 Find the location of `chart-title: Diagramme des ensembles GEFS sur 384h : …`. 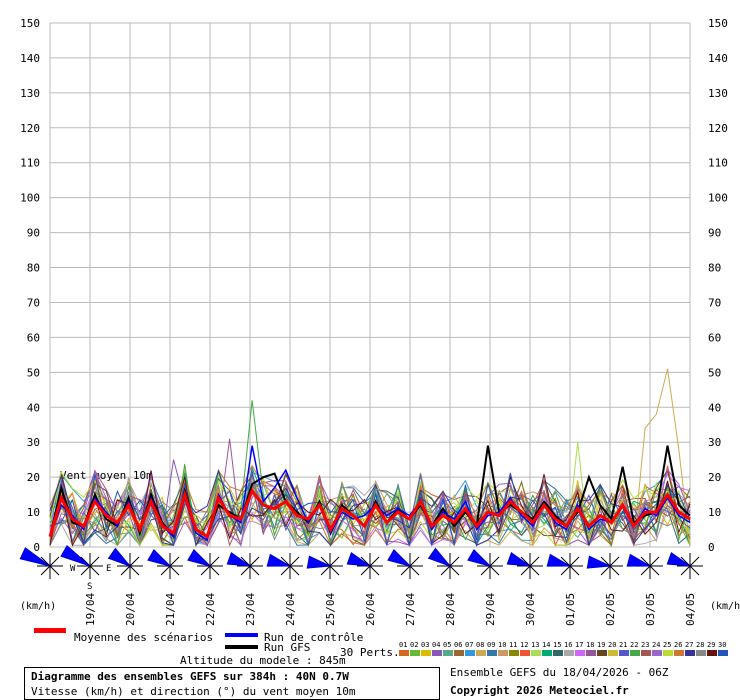

chart-title: Diagramme des ensembles GEFS sur 384h : … is located at coordinates (190, 676).